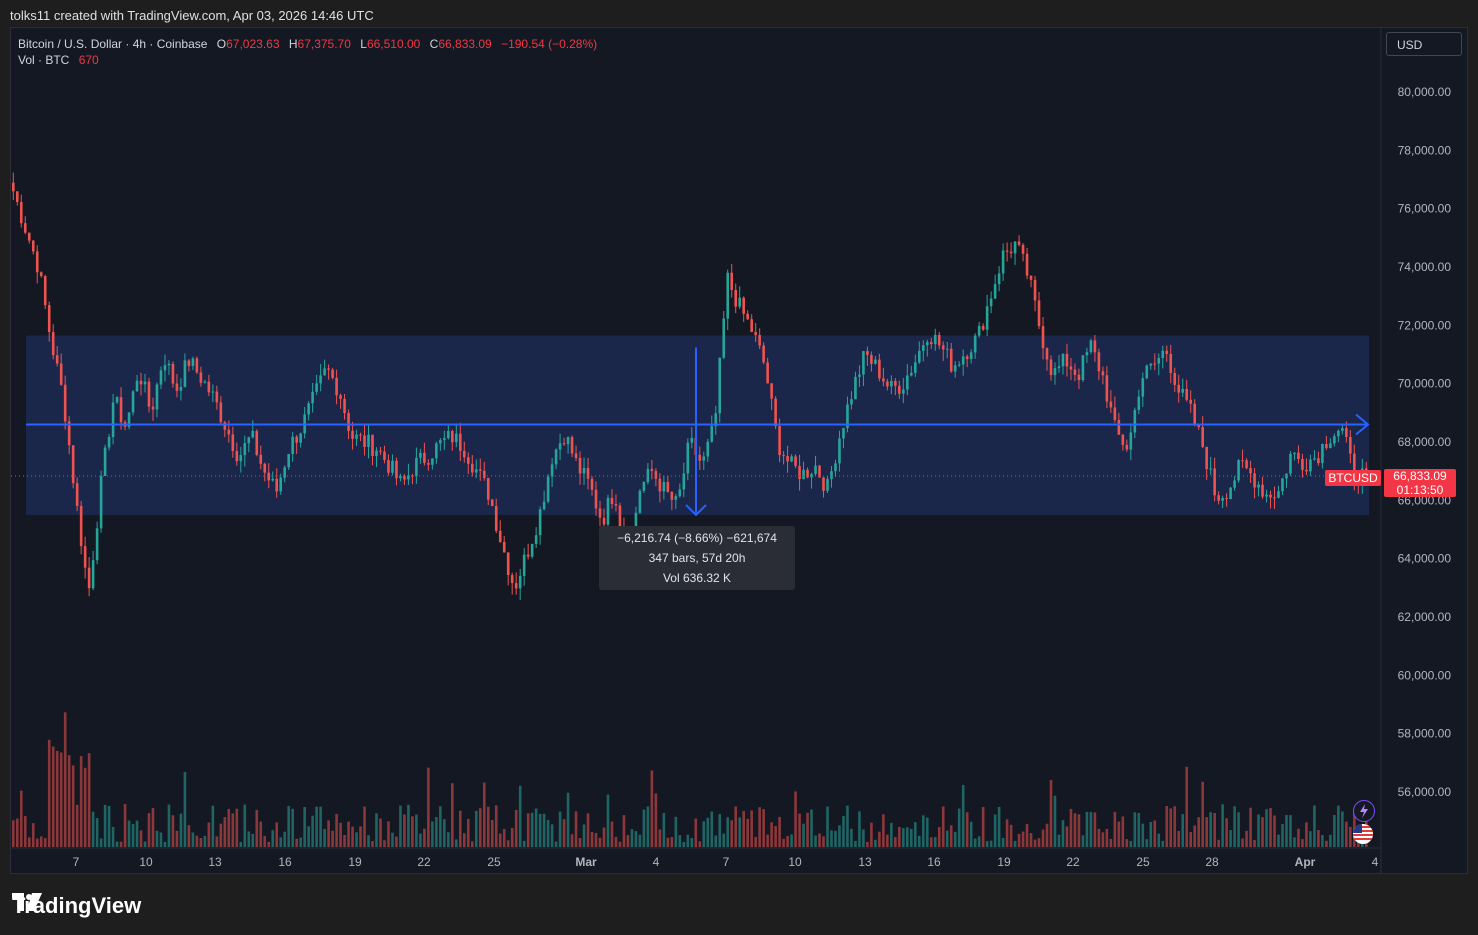  I want to click on time-tick-label: 7, so click(76, 862).